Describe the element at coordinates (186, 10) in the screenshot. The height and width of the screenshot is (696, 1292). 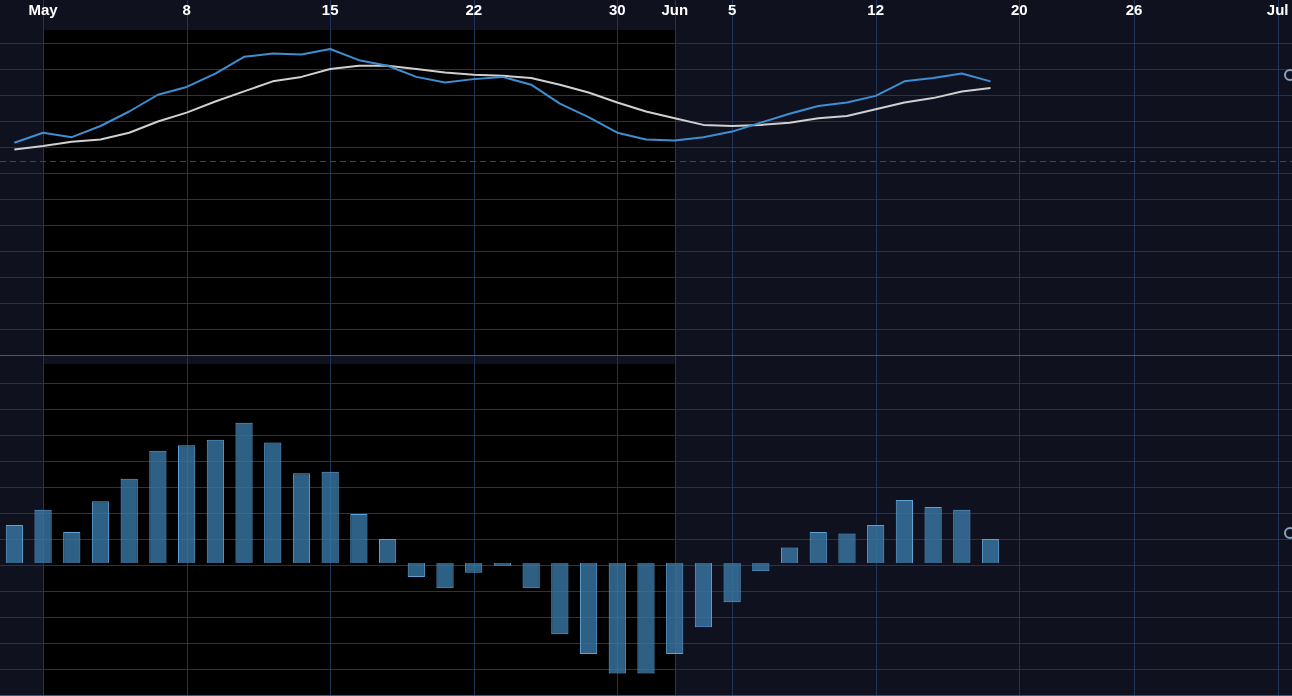
I see `x-tick-label: 8` at that location.